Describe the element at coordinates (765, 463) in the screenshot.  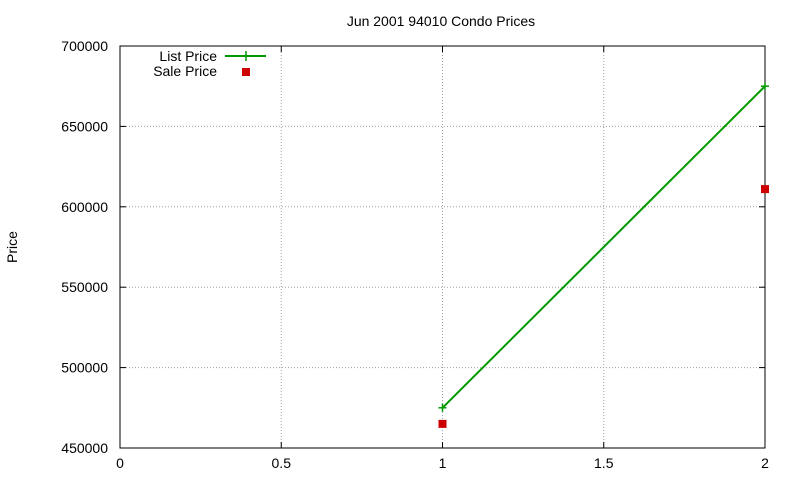
I see `x-tick-label: 2` at that location.